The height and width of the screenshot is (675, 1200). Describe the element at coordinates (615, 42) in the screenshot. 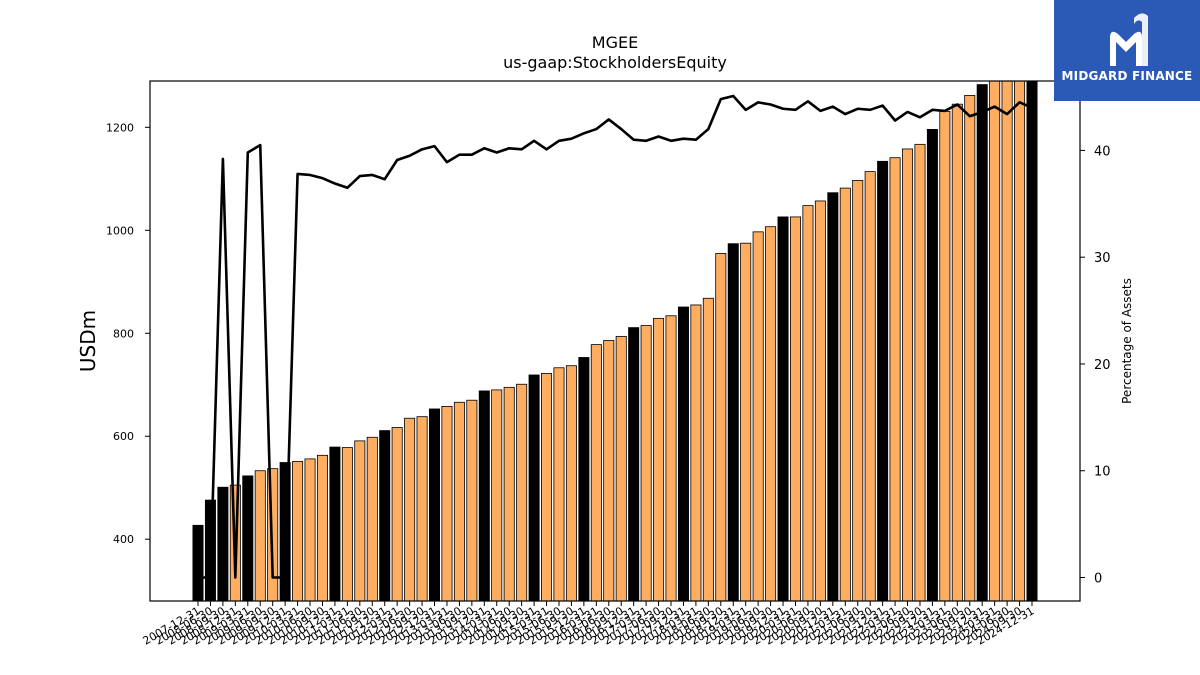

I see `chart-title: MGEE` at that location.